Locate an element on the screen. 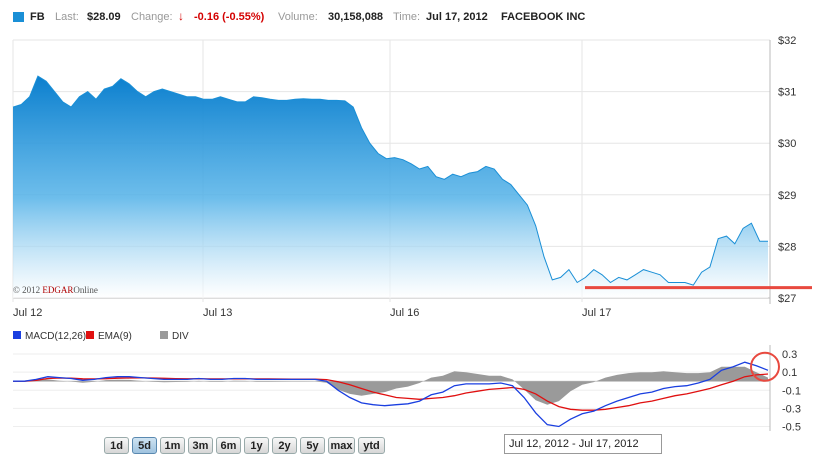 This screenshot has width=814, height=464. range-button-3m: 3m is located at coordinates (200, 445).